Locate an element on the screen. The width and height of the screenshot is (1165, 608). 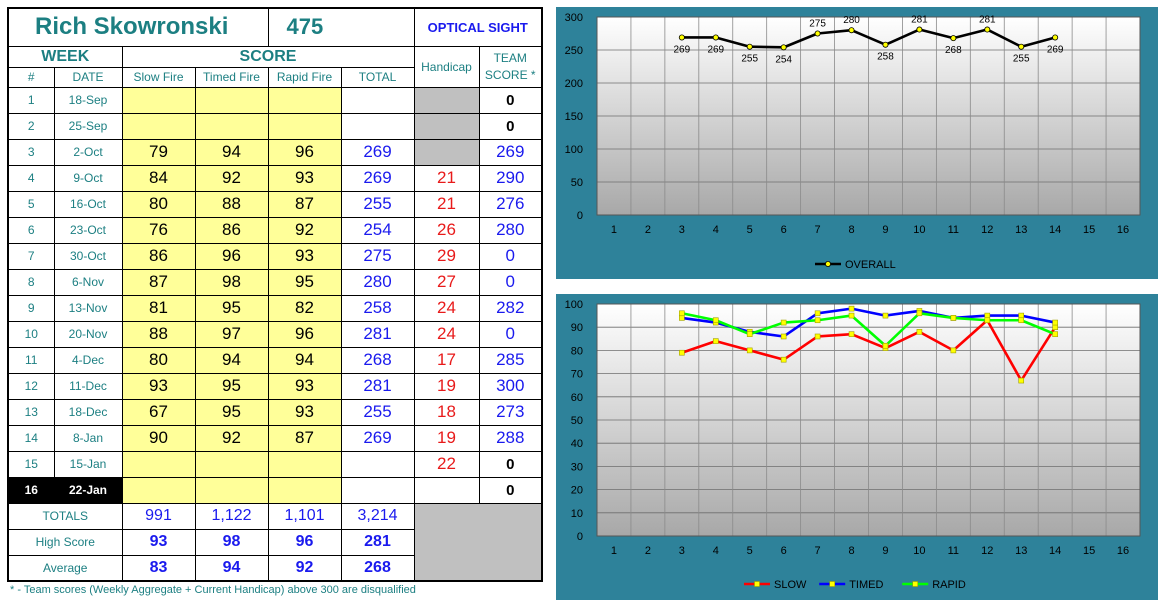
score-header: SCORE is located at coordinates (268, 56).